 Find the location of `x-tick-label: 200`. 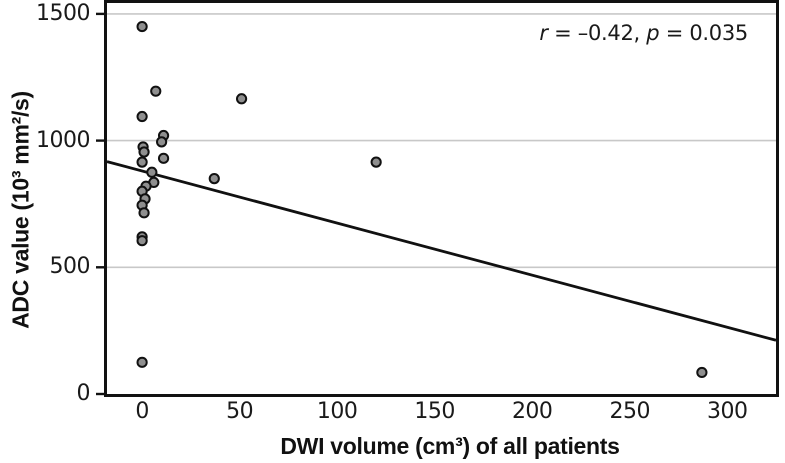

x-tick-label: 200 is located at coordinates (532, 411).